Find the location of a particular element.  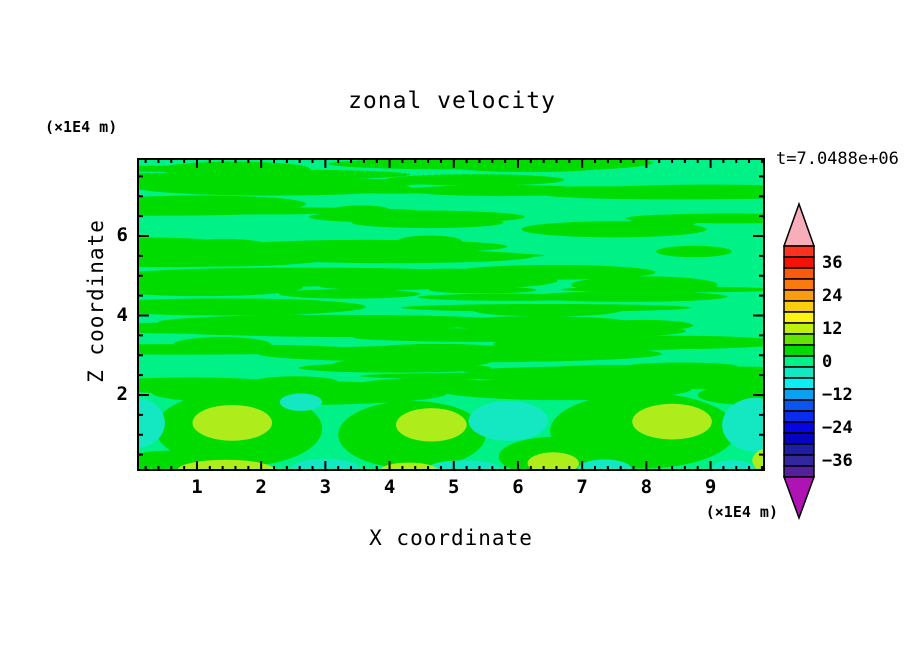

x-tick-label: 1 is located at coordinates (197, 487).